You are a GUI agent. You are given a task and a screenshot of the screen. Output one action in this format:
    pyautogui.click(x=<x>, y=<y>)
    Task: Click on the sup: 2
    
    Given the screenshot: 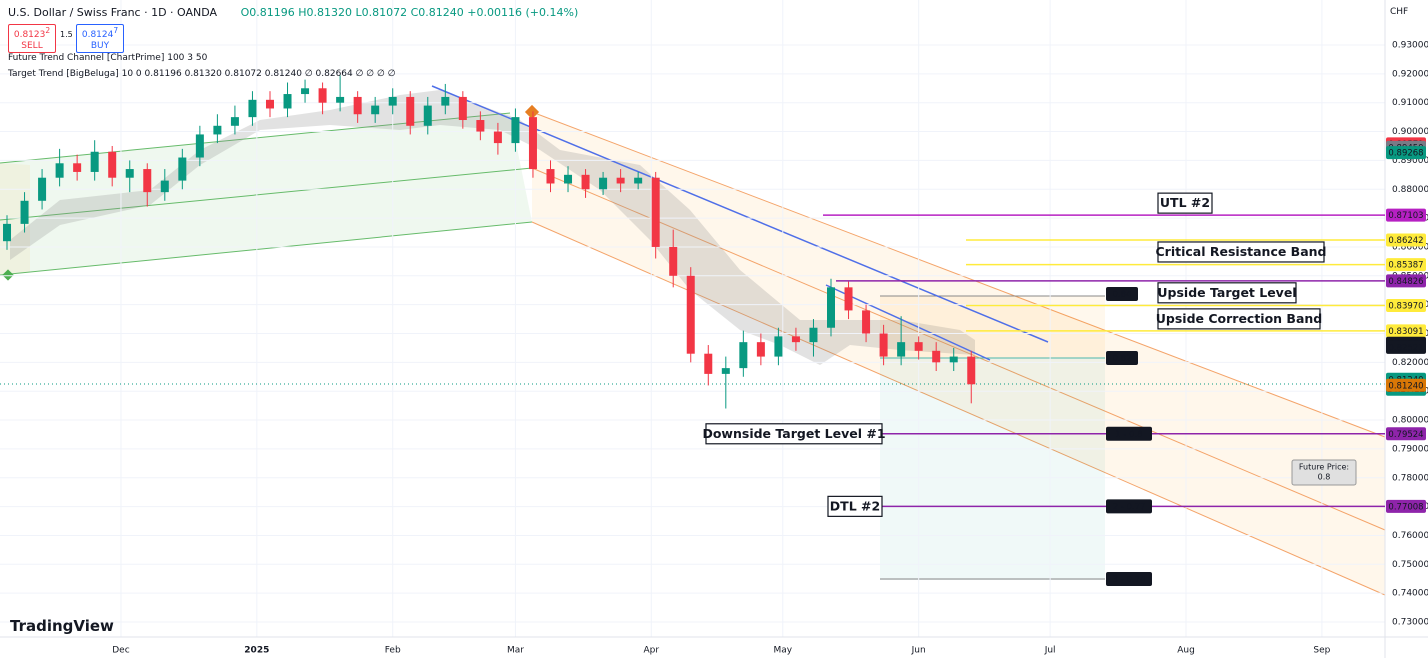 What is the action you would take?
    pyautogui.click(x=48, y=30)
    